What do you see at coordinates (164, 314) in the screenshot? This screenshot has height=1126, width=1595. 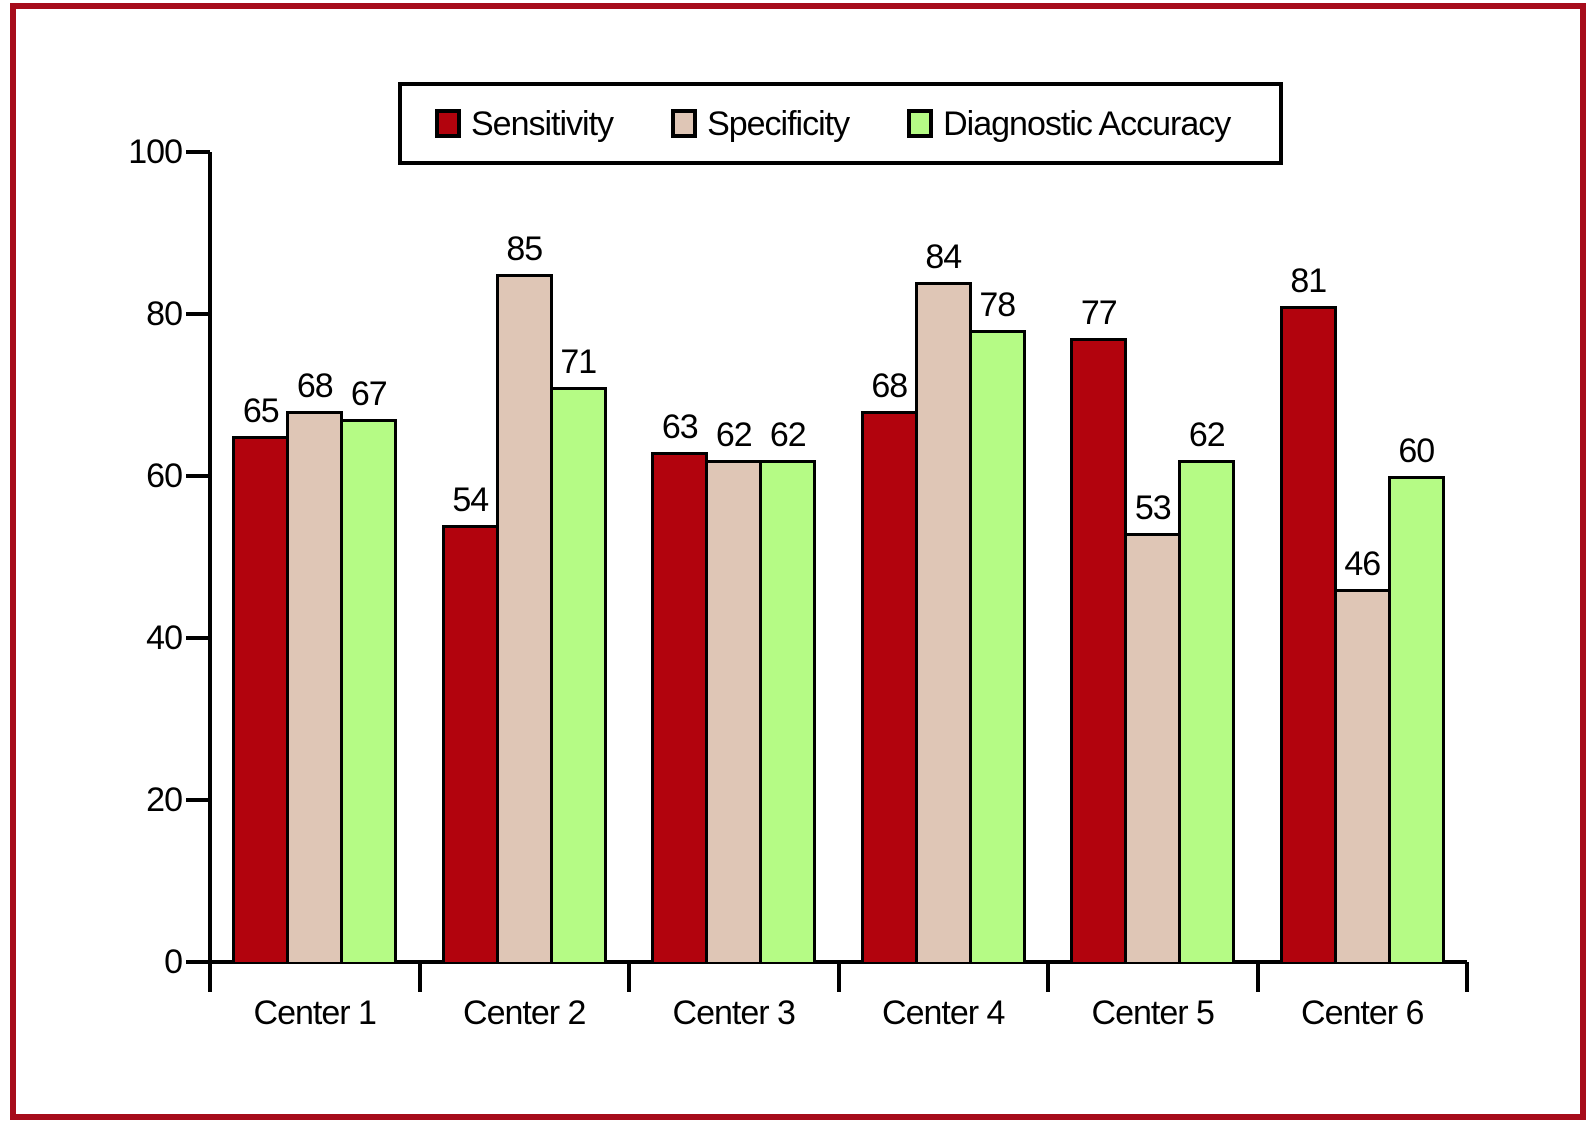 I see `y-axis-tick-label: 80` at bounding box center [164, 314].